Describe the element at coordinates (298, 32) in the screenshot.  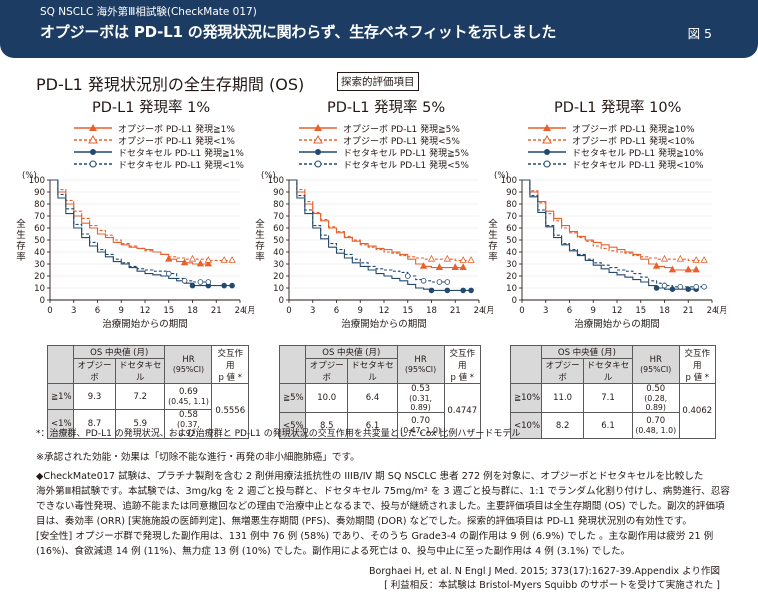
I see `header-title: オプジーボは PD-L1 の発現状況に関わらず、生存ベネフィットを示しました` at that location.